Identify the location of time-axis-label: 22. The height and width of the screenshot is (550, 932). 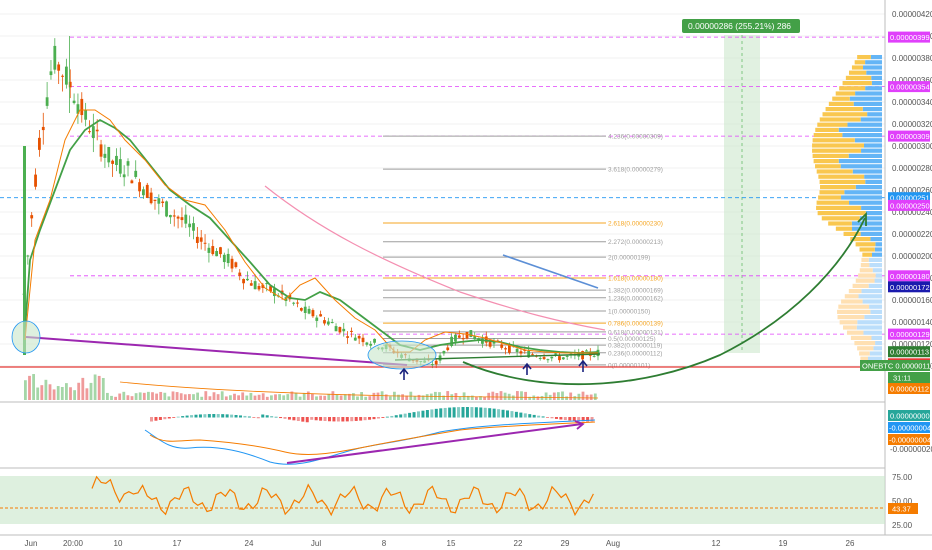
(518, 543).